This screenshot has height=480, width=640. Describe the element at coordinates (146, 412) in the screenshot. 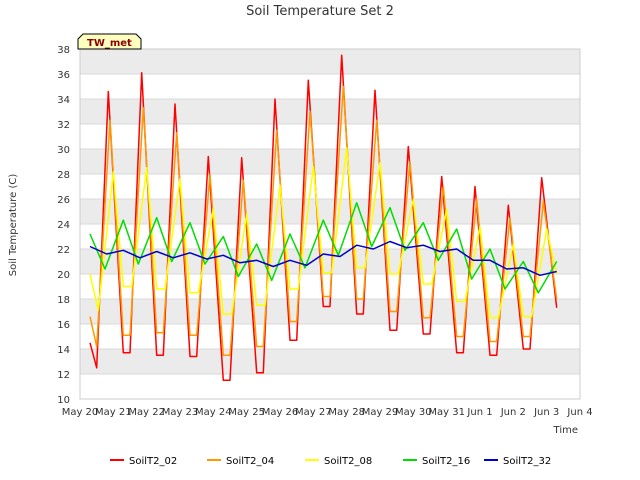

I see `x-tick-label: May 22` at that location.